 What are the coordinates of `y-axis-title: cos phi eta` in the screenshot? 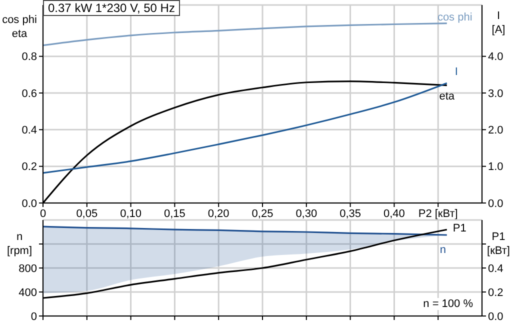 It's located at (19, 27).